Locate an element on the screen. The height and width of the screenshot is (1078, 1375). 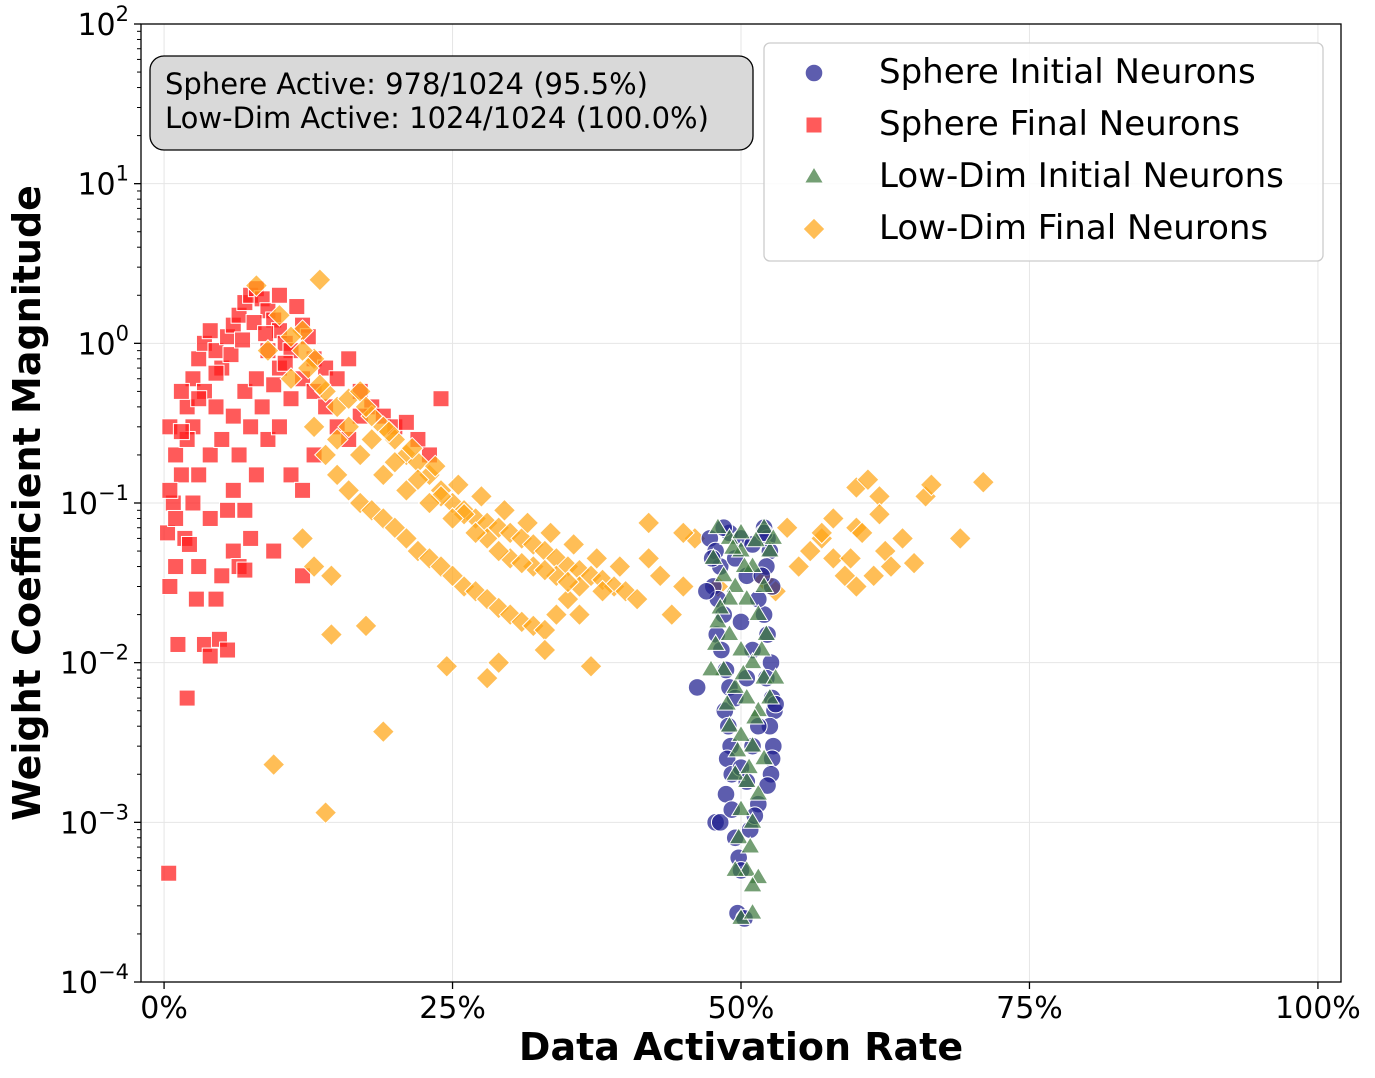
y-tick-label: 10² is located at coordinates (103, 22).